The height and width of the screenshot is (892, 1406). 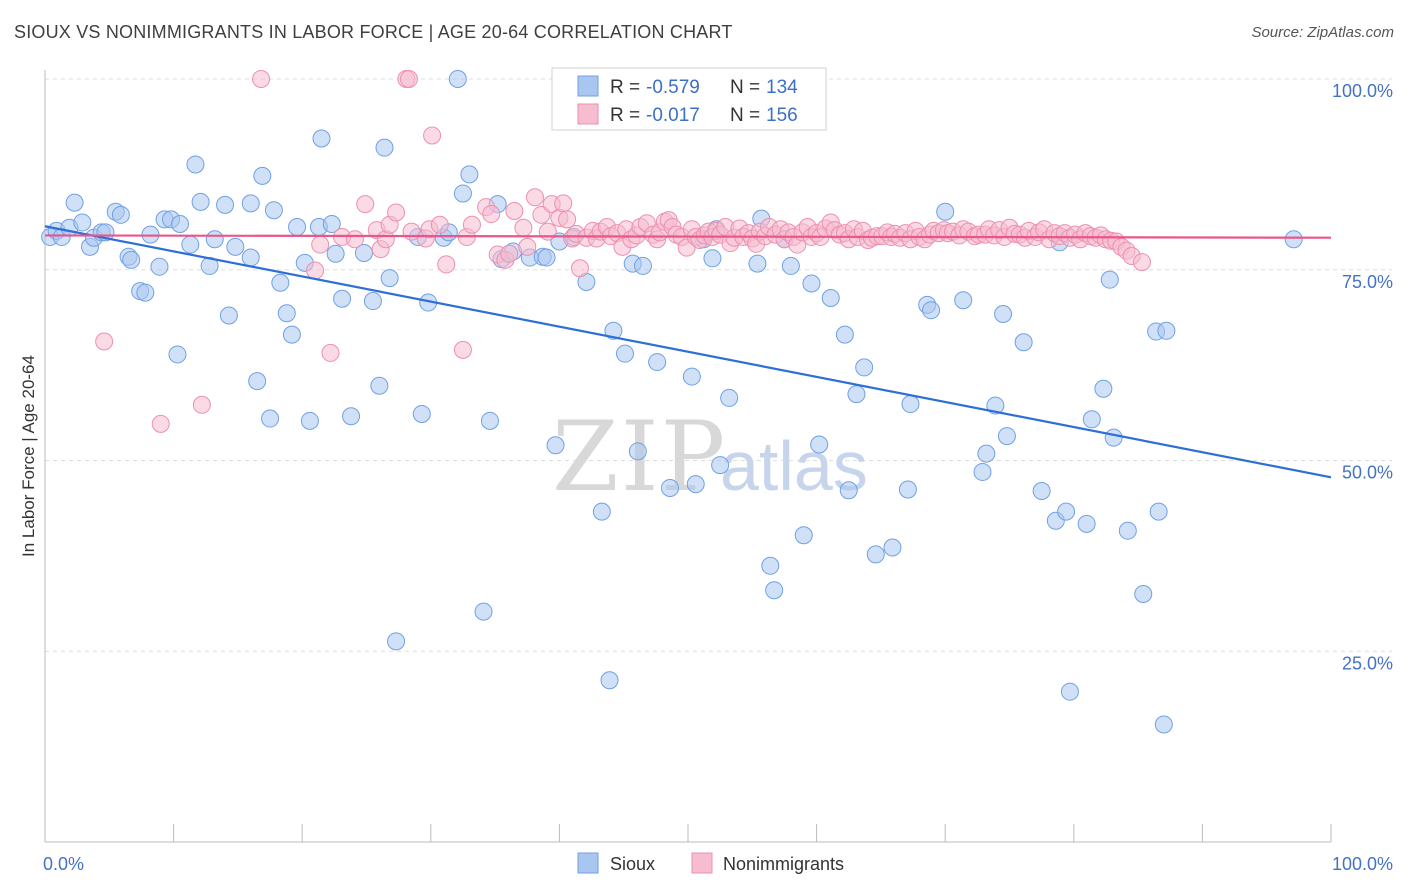 I want to click on y-tick-label-3: 25.0%, so click(x=1367, y=663).